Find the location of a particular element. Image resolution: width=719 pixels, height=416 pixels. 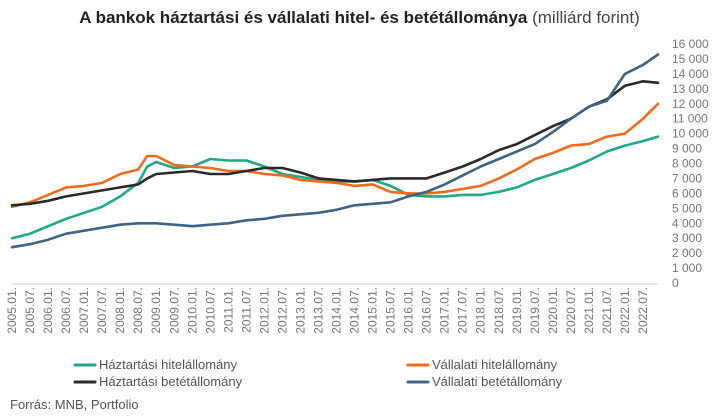

x-tick-label: 2017.07. is located at coordinates (463, 310).